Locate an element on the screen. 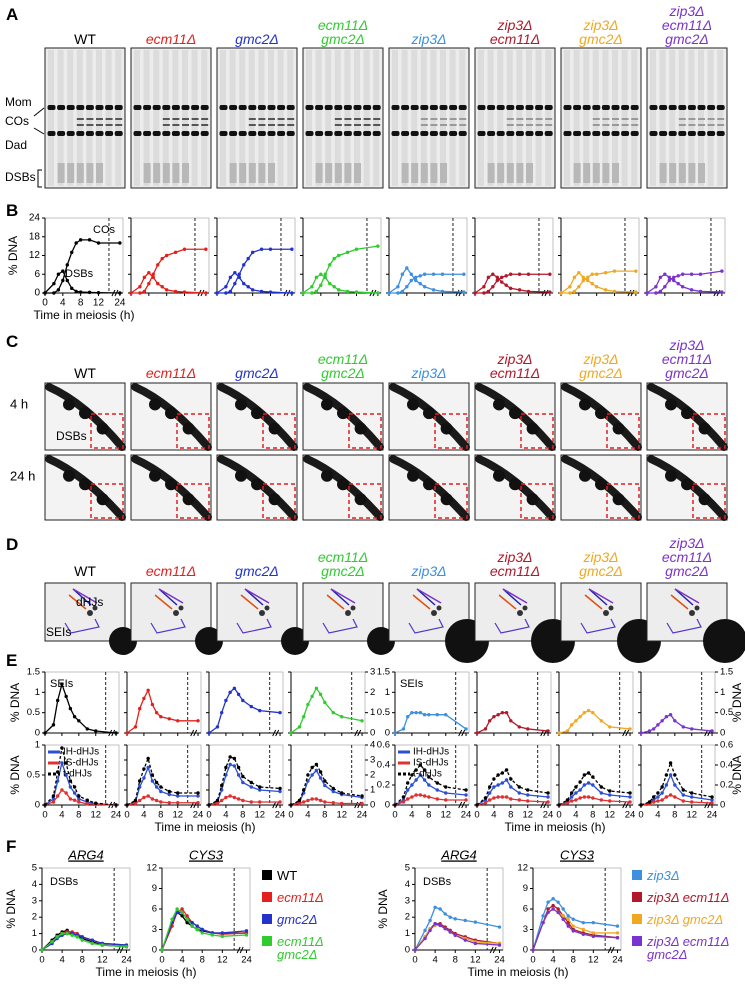 This screenshot has height=989, width=745. x-tick-label: 4 is located at coordinates (307, 815).